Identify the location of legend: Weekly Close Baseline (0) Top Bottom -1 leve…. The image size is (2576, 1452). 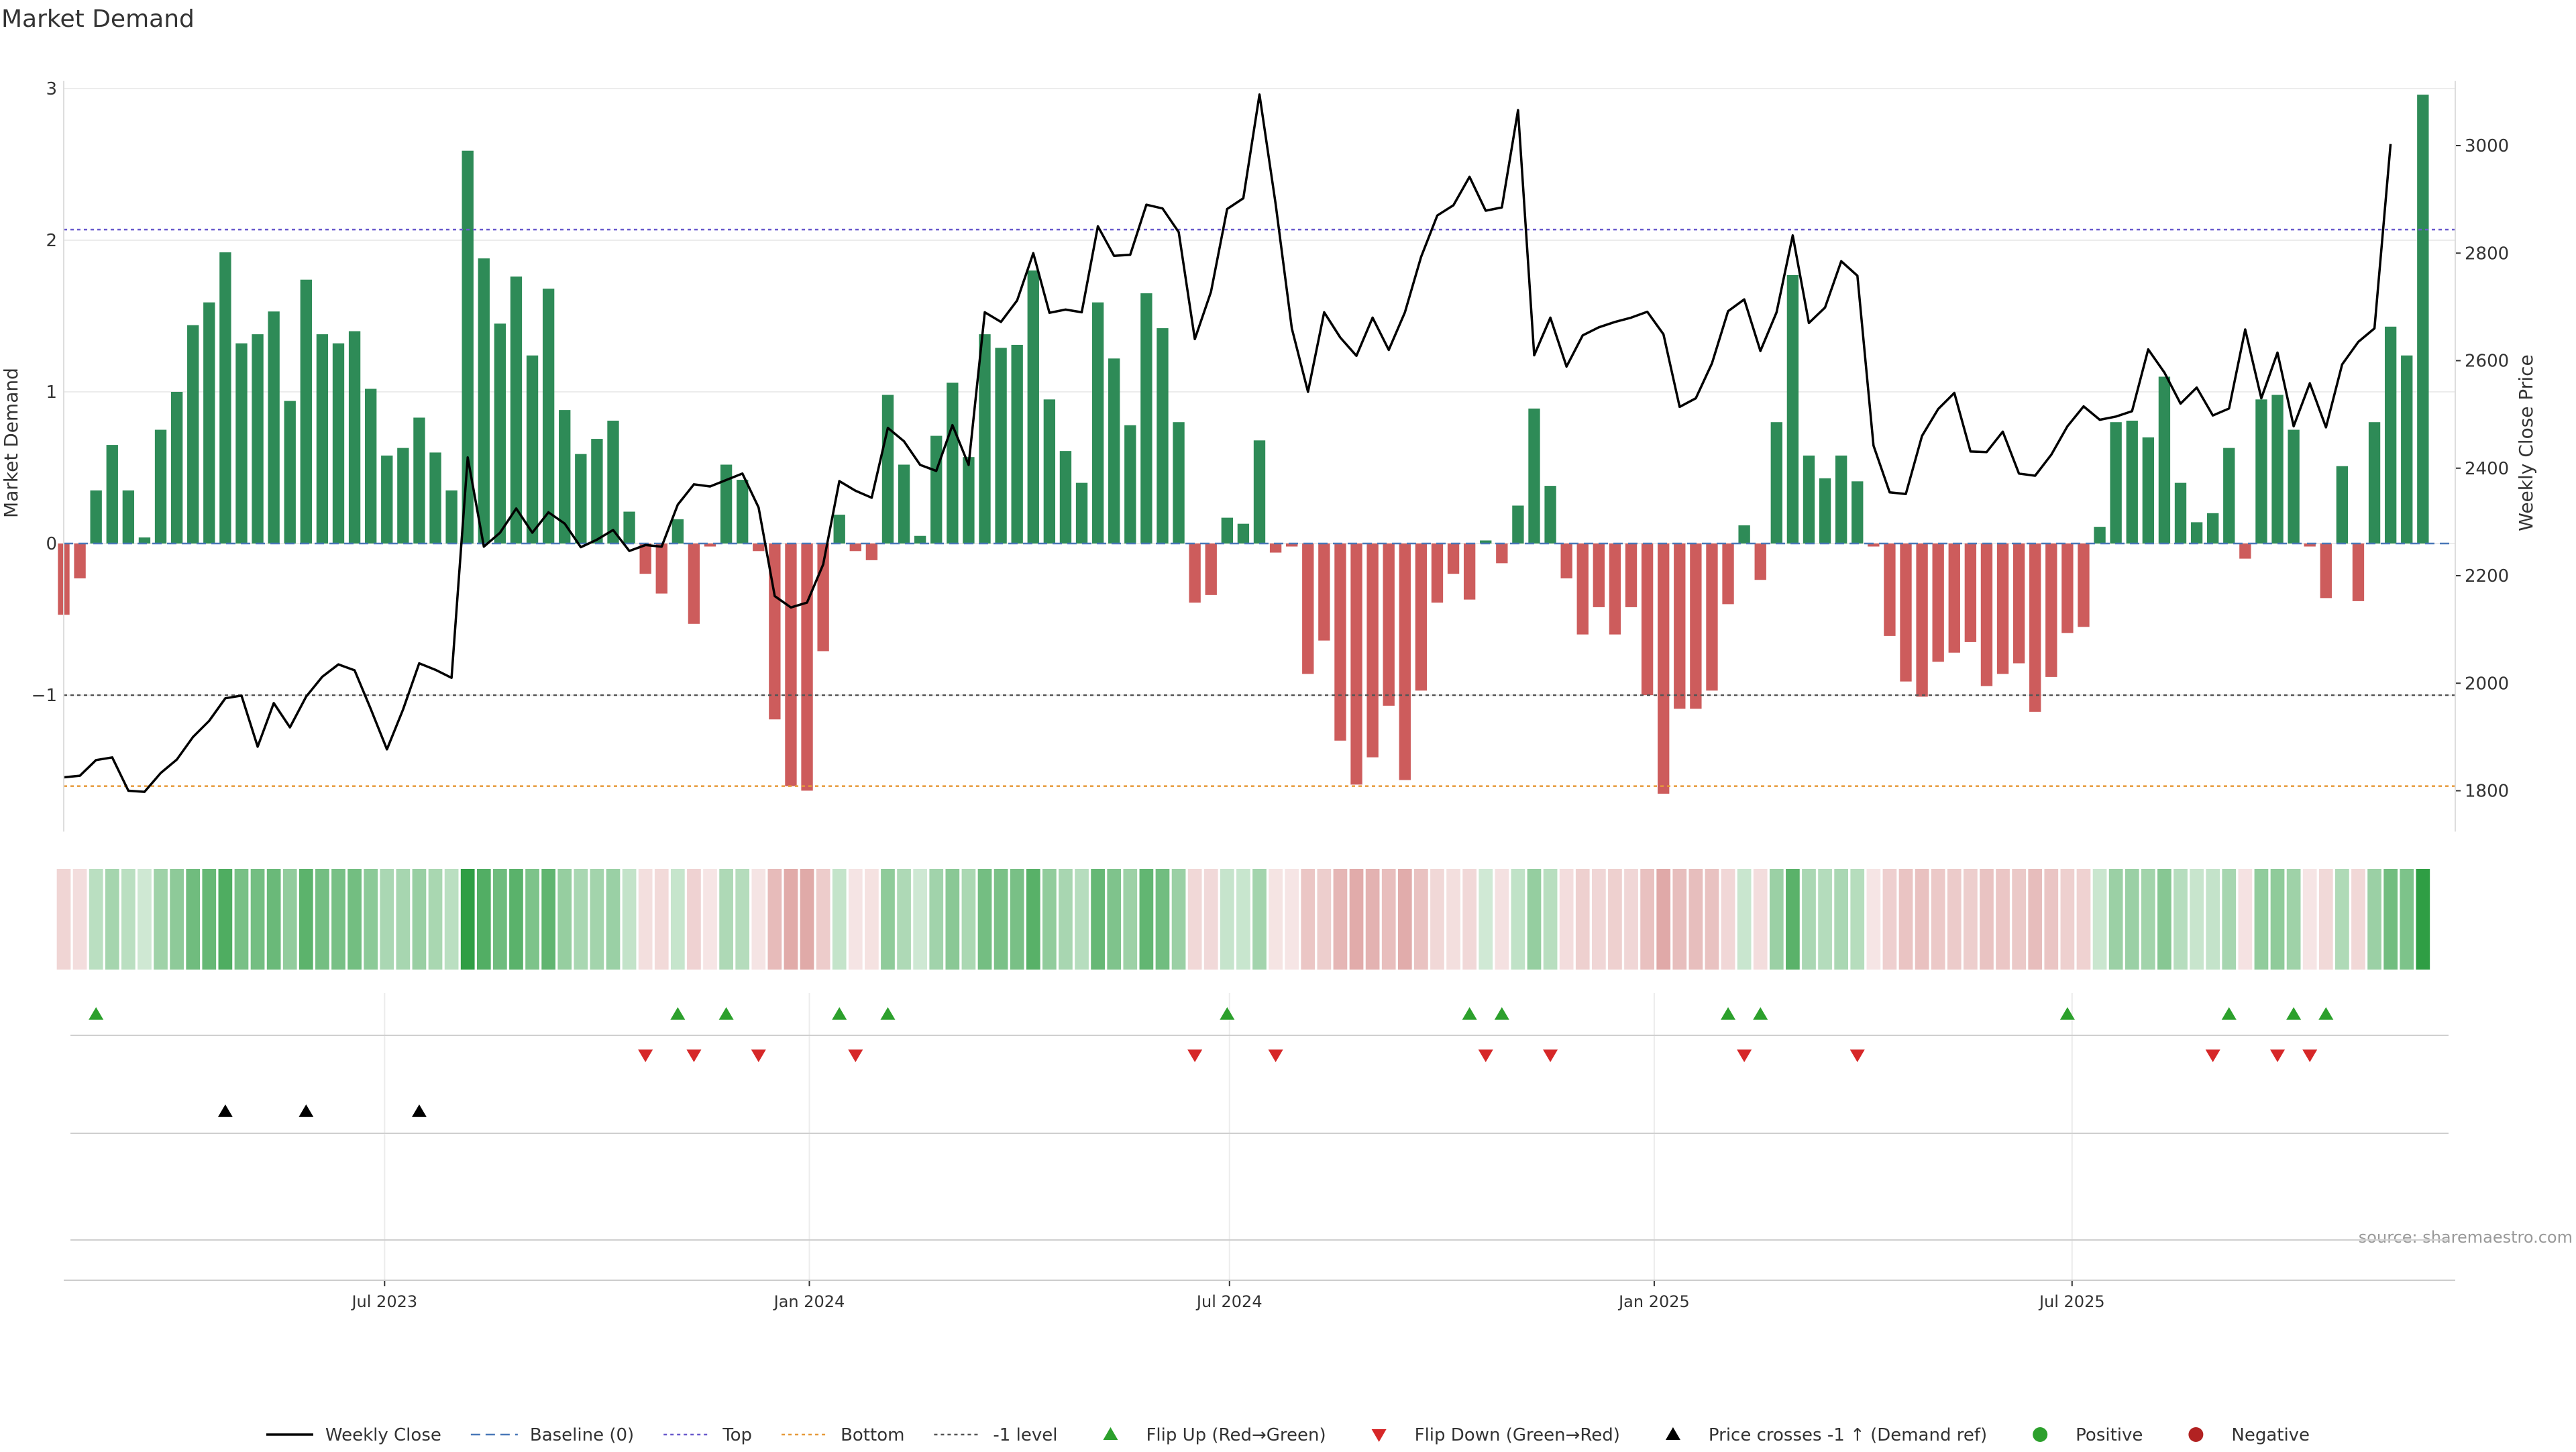
(1288, 1435).